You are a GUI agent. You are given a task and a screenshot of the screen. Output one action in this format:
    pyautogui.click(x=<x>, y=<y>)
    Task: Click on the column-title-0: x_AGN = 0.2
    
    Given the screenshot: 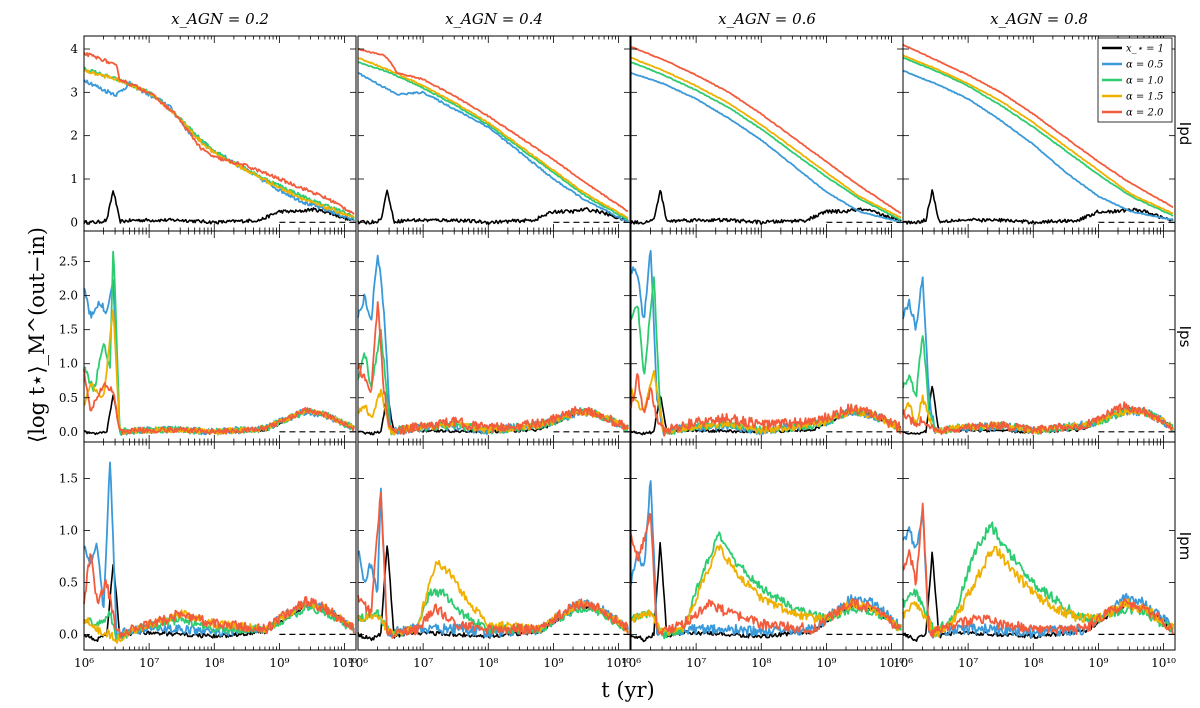 What is the action you would take?
    pyautogui.click(x=220, y=19)
    